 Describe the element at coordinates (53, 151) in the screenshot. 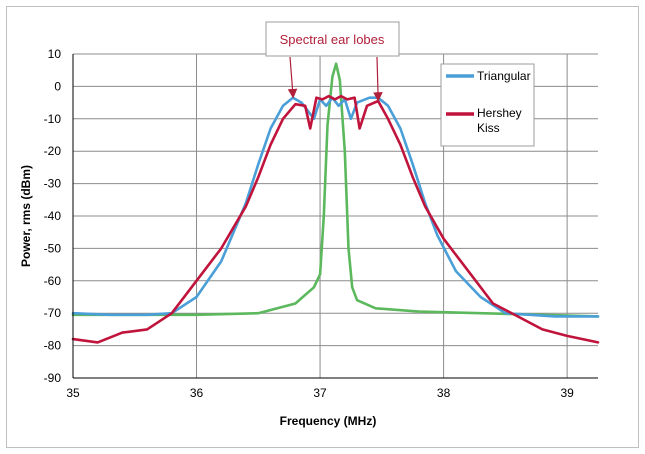

I see `y-tick-label: -20` at that location.